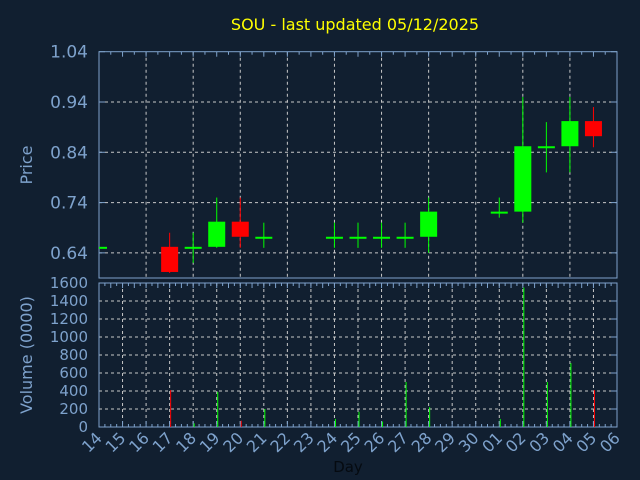 The width and height of the screenshot is (640, 480). What do you see at coordinates (69, 283) in the screenshot?
I see `volume-tick-label: 1600` at bounding box center [69, 283].